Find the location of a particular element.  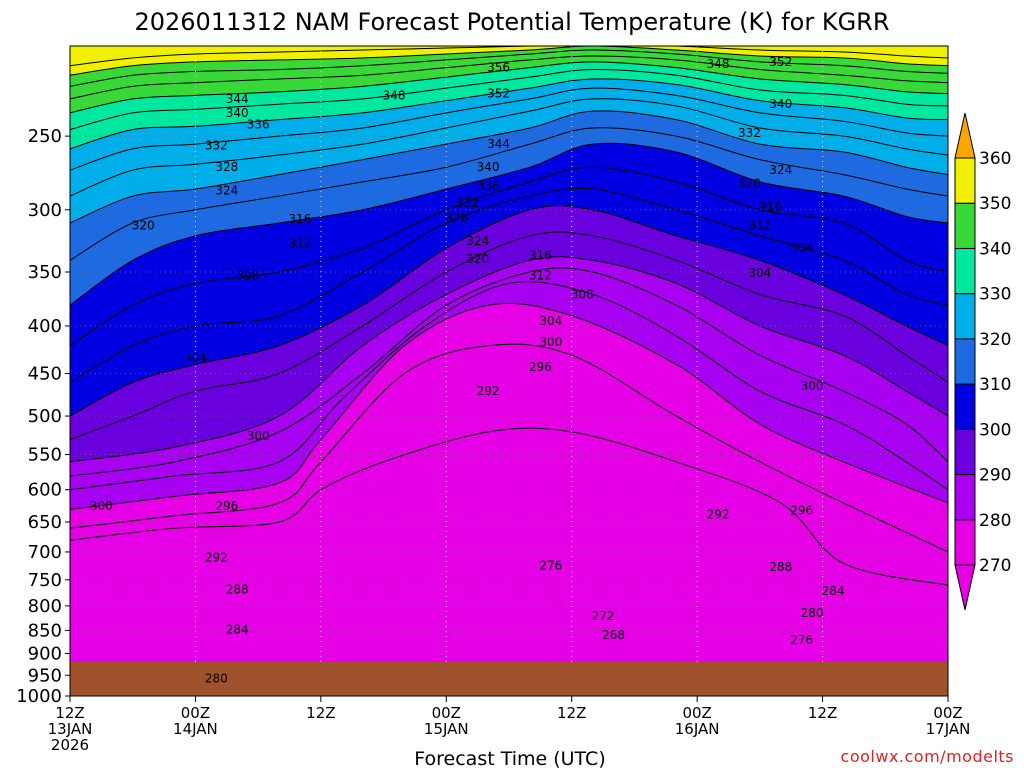

y-tick-label: 250 is located at coordinates (45, 136).